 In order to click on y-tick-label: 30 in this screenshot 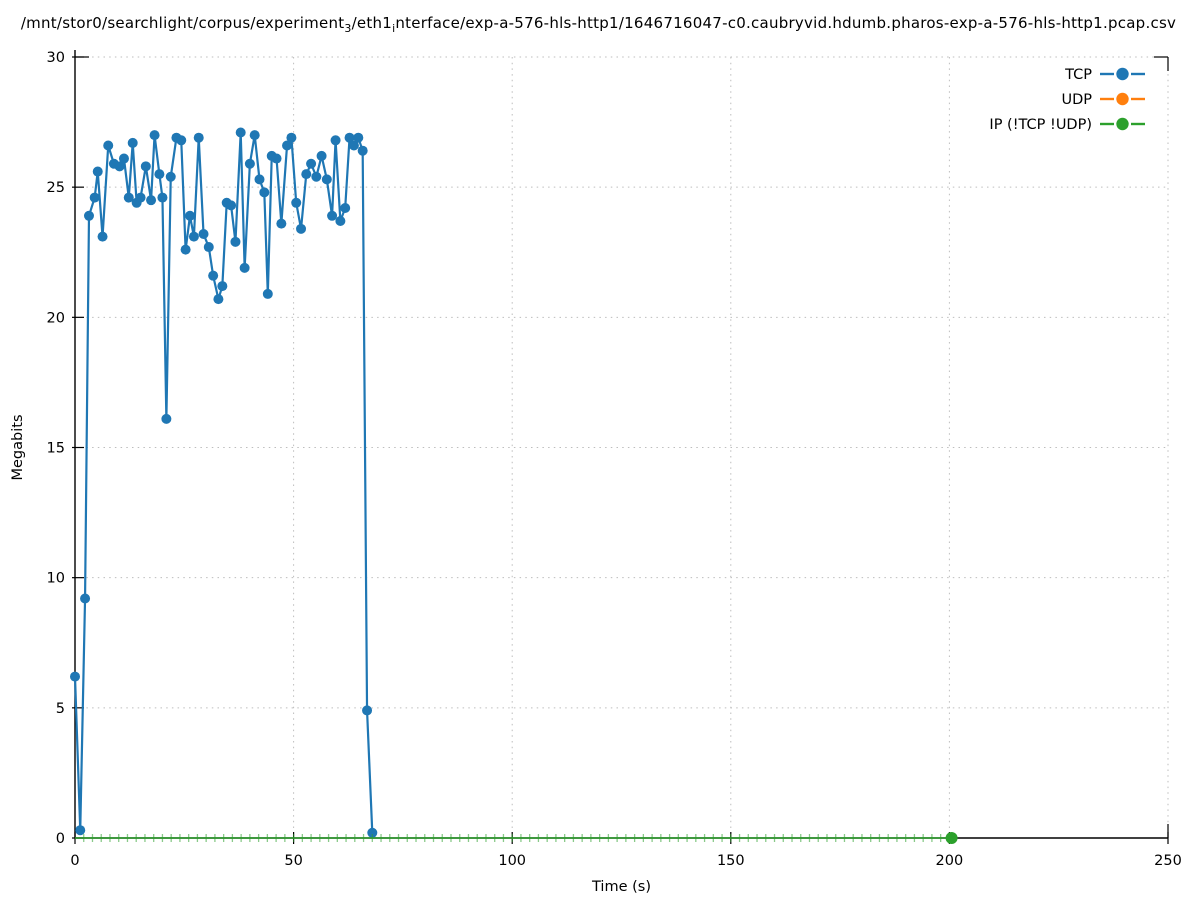, I will do `click(56, 58)`.